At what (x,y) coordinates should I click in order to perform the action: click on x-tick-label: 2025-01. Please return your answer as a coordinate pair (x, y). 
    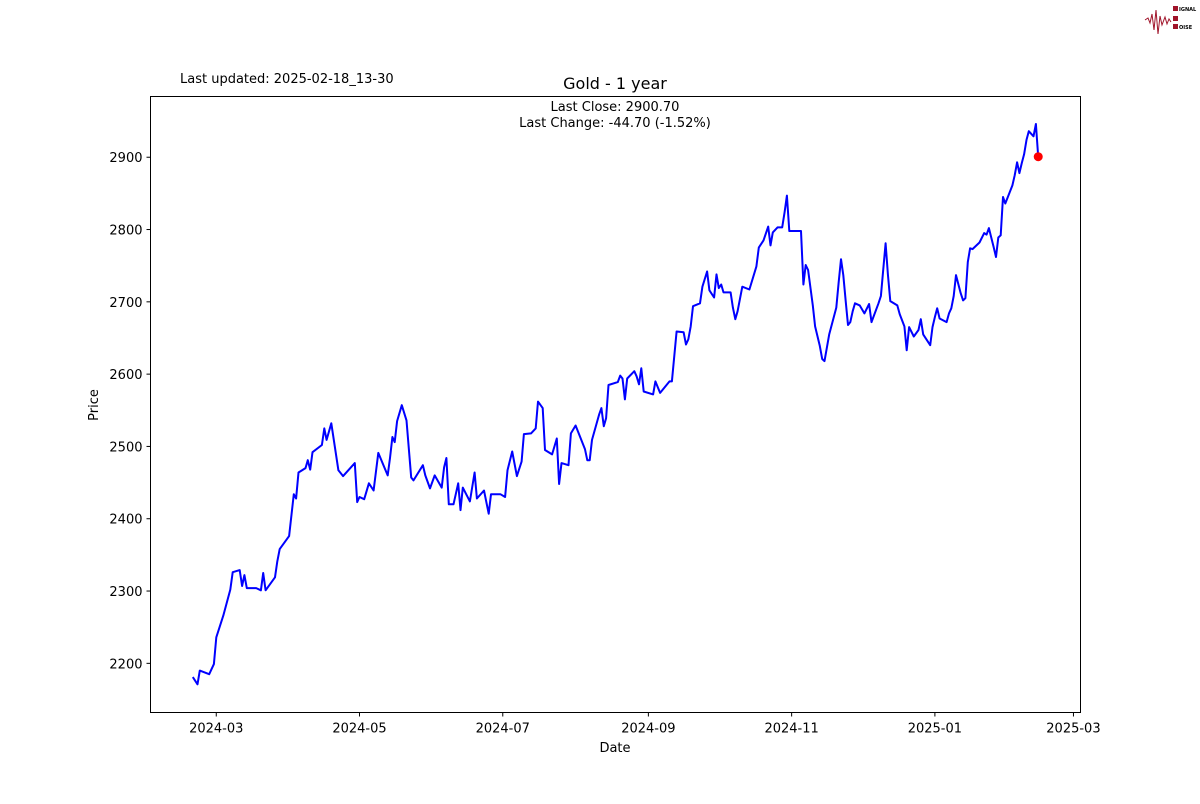
    Looking at the image, I should click on (935, 729).